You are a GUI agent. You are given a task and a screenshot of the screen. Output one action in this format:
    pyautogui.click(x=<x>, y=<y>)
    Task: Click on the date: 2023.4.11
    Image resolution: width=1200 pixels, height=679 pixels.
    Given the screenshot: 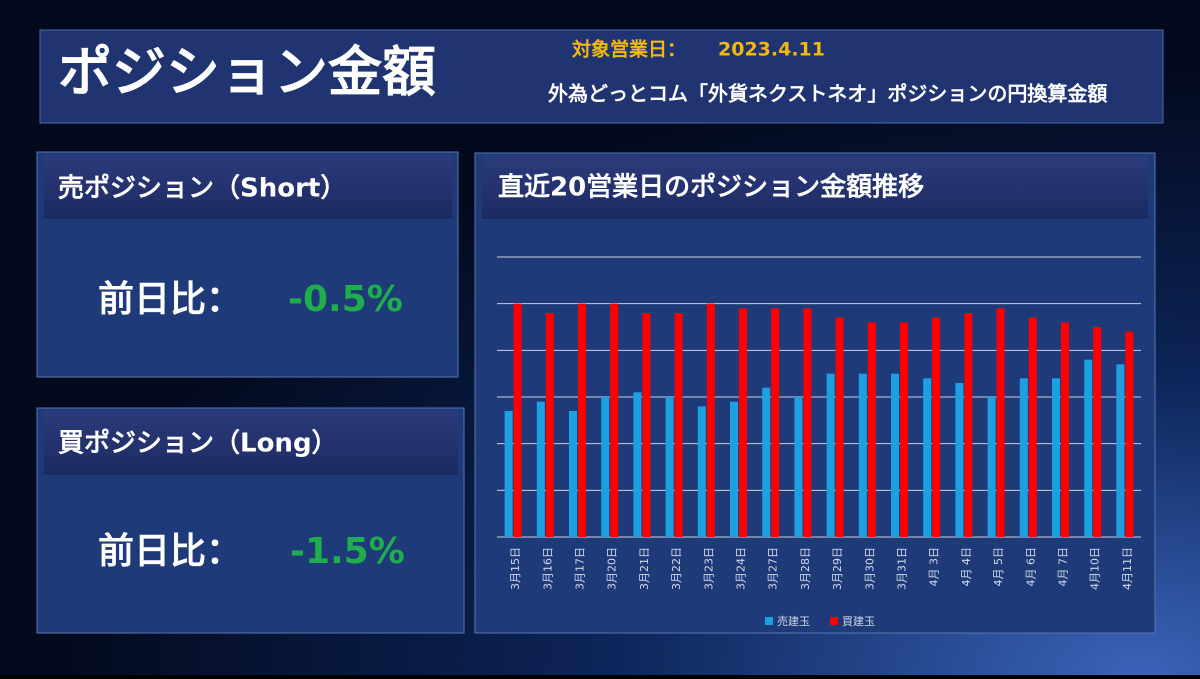 What is the action you would take?
    pyautogui.click(x=771, y=50)
    